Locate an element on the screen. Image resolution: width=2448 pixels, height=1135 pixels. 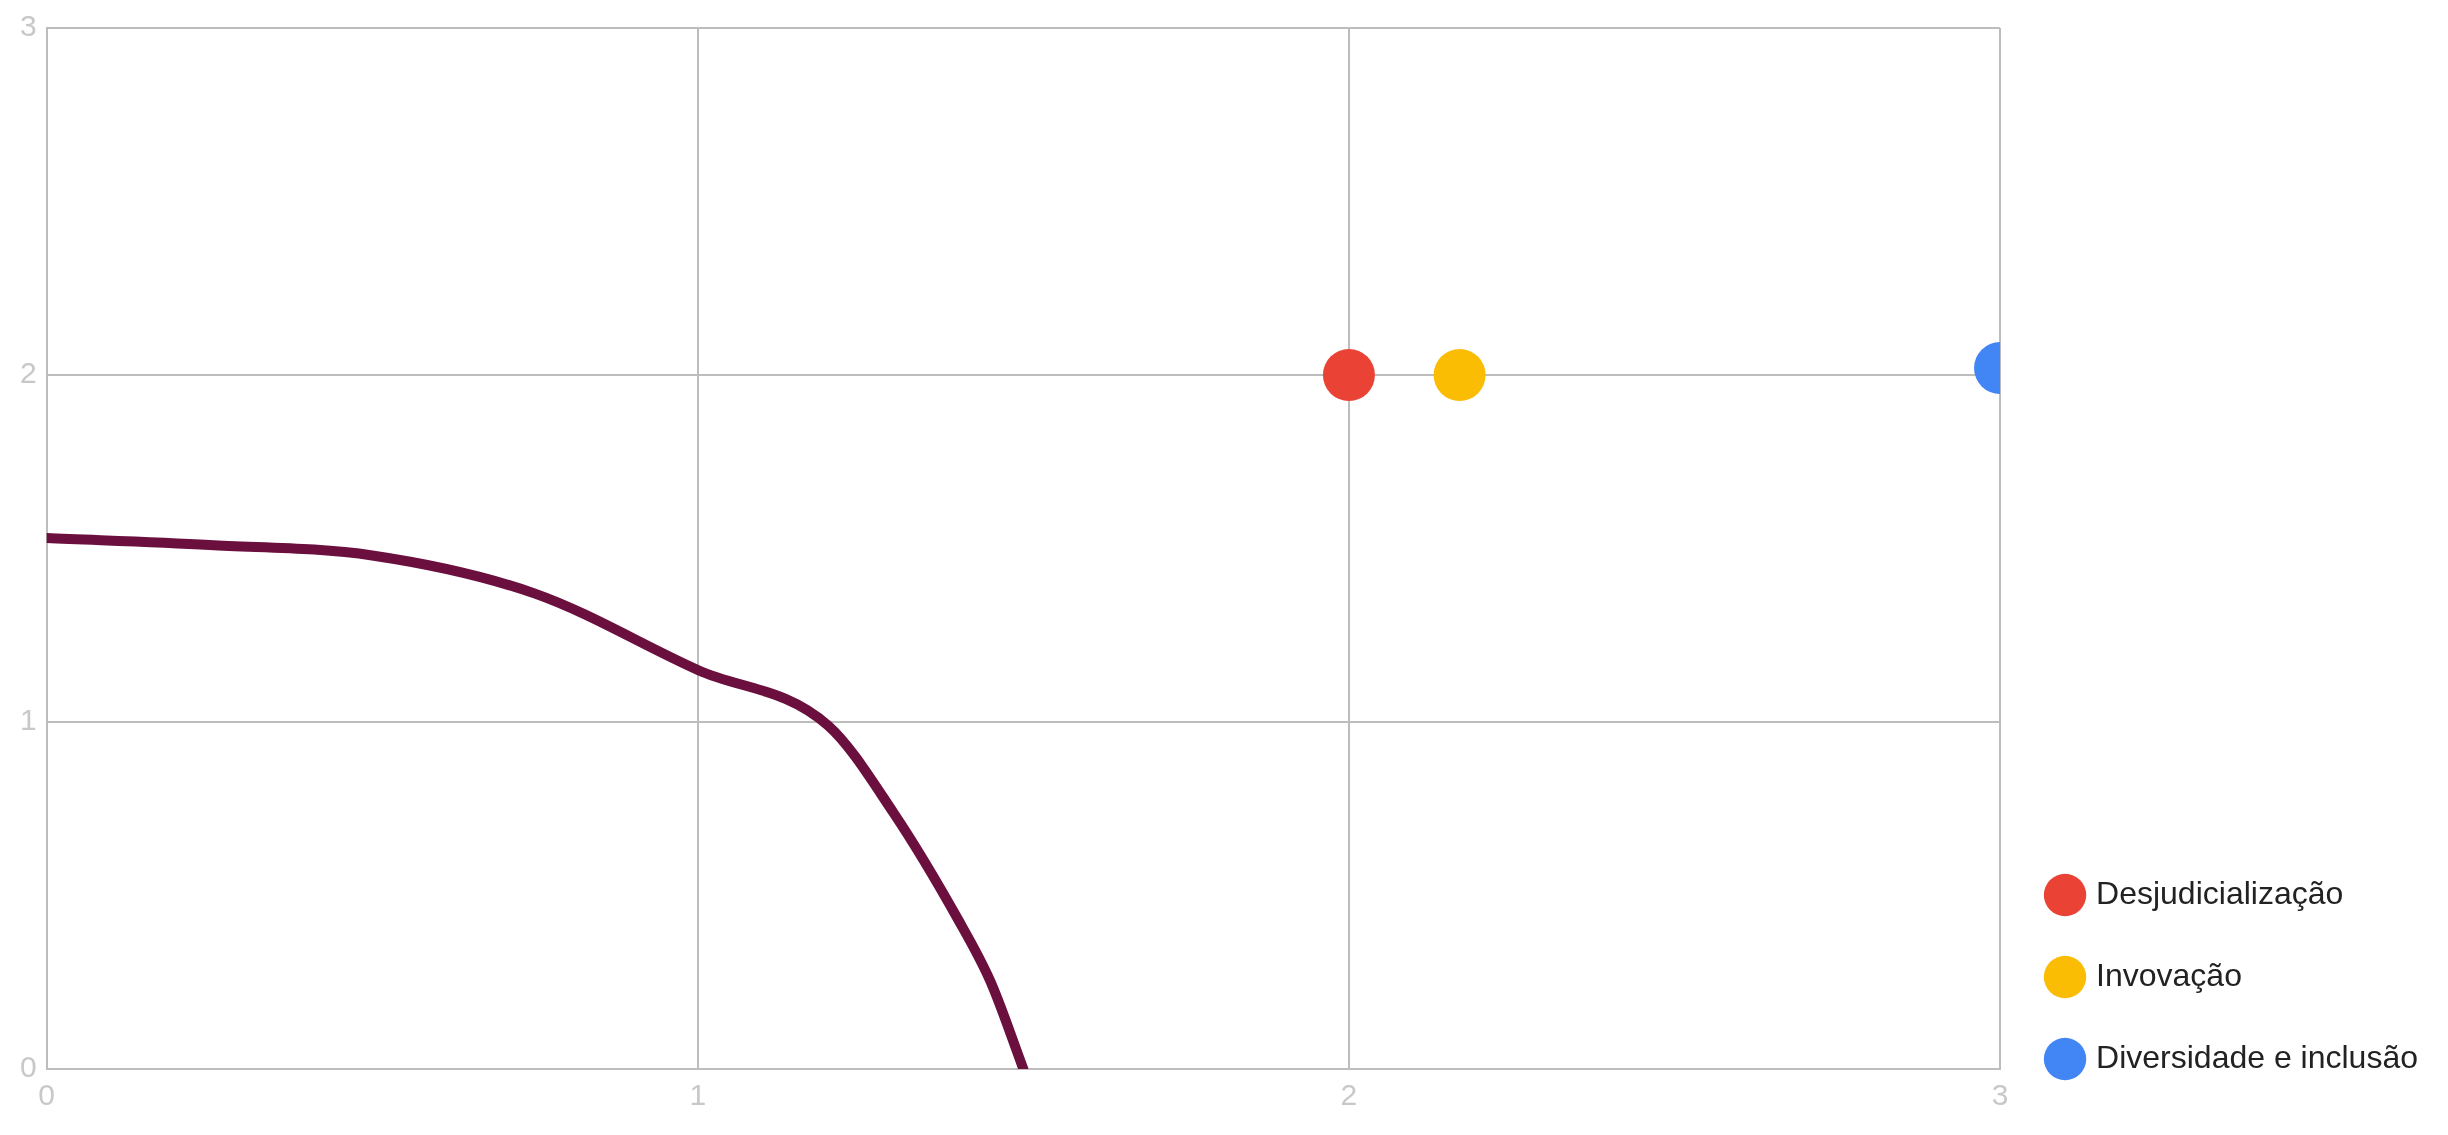
legend-label: Diversidade e inclusão is located at coordinates (2257, 1056).